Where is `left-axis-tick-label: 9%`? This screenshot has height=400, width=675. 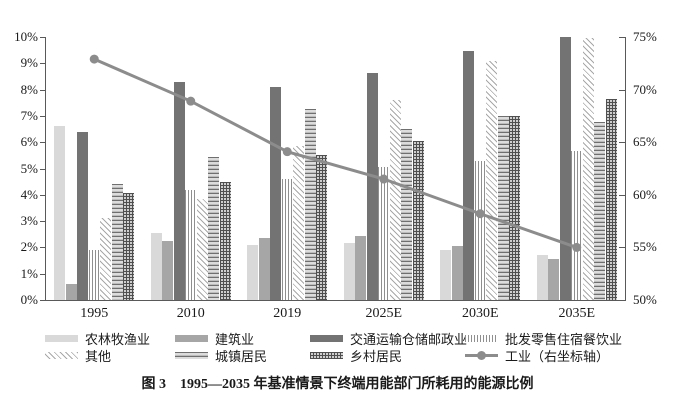 left-axis-tick-label: 9% is located at coordinates (29, 63).